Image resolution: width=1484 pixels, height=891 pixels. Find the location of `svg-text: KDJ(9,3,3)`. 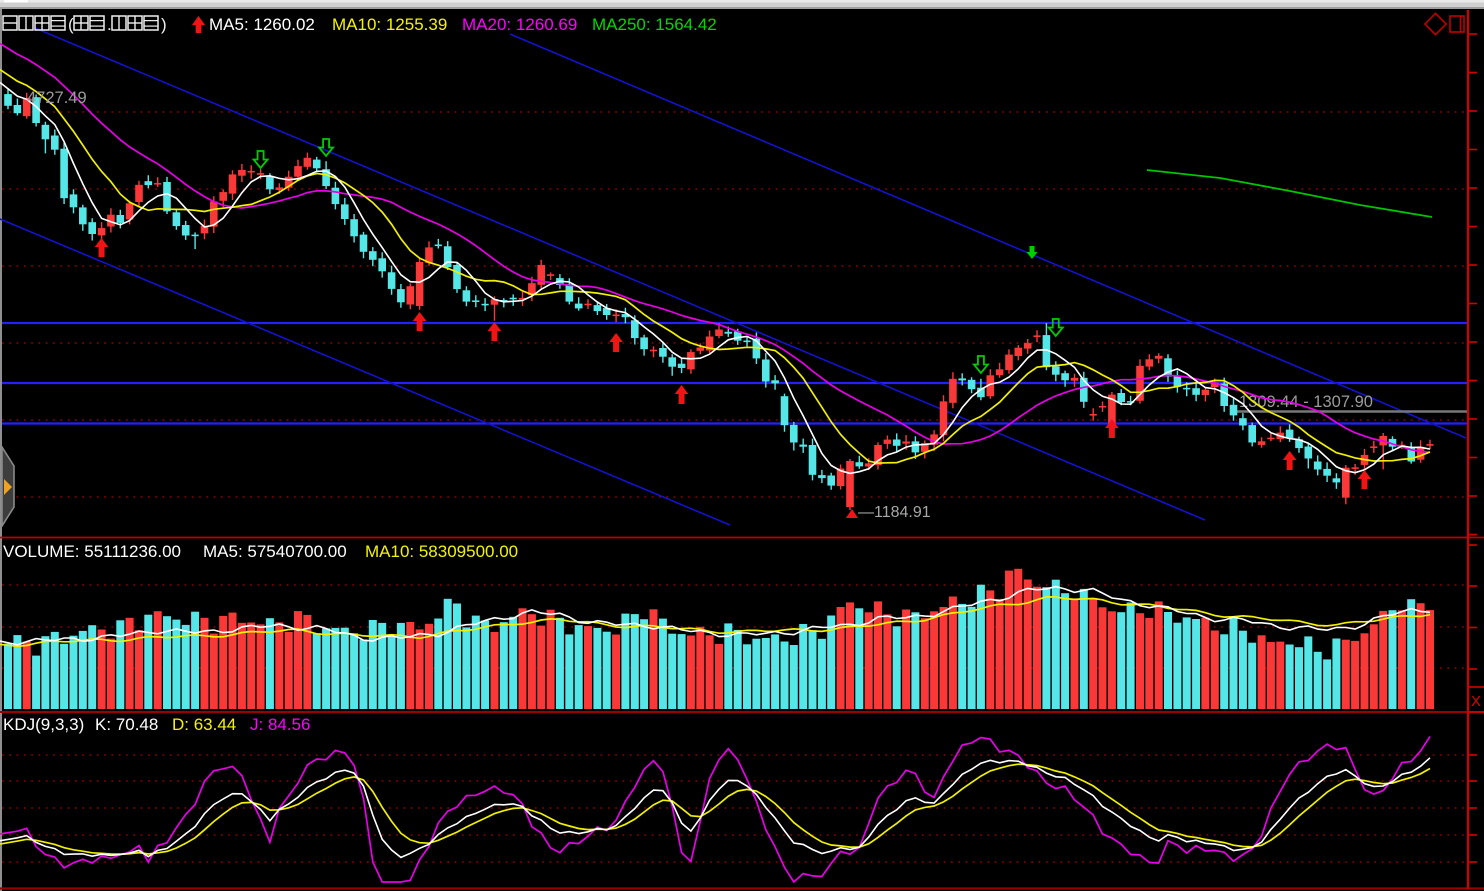

svg-text: KDJ(9,3,3) is located at coordinates (43, 724).